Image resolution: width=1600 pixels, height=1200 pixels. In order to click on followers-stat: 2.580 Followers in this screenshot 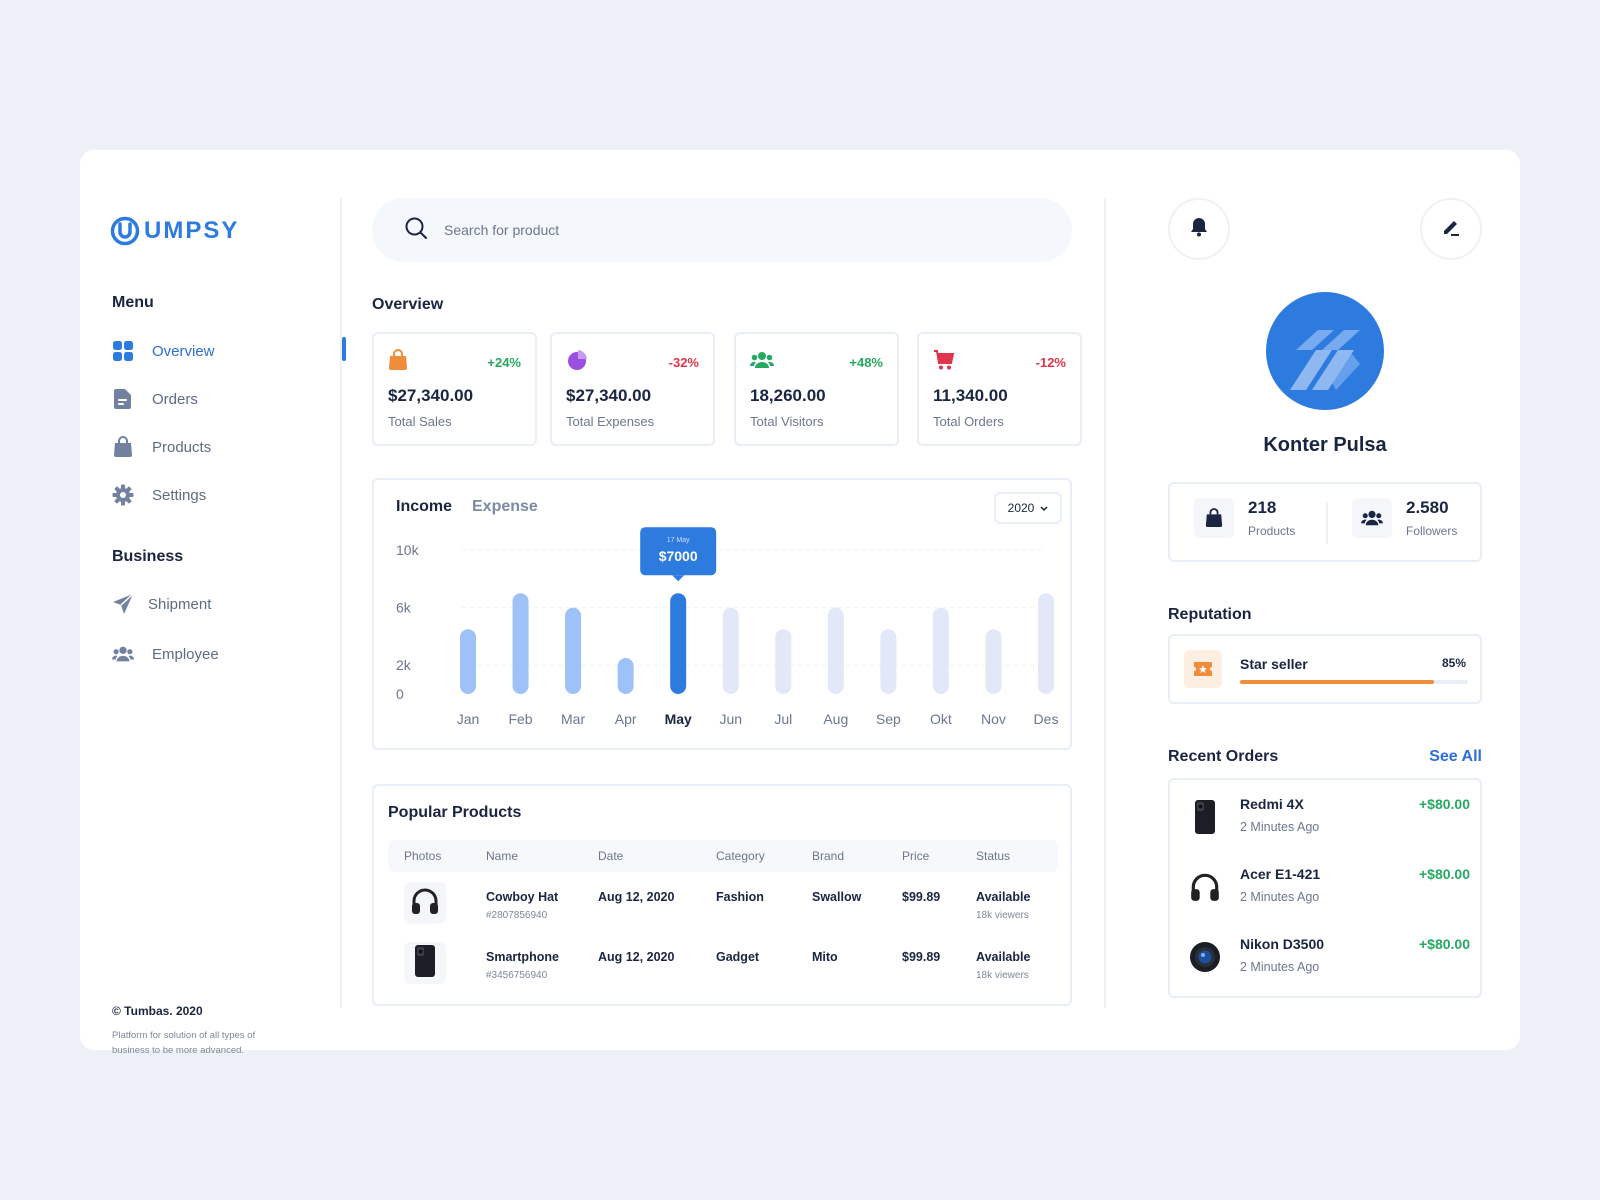, I will do `click(1404, 518)`.